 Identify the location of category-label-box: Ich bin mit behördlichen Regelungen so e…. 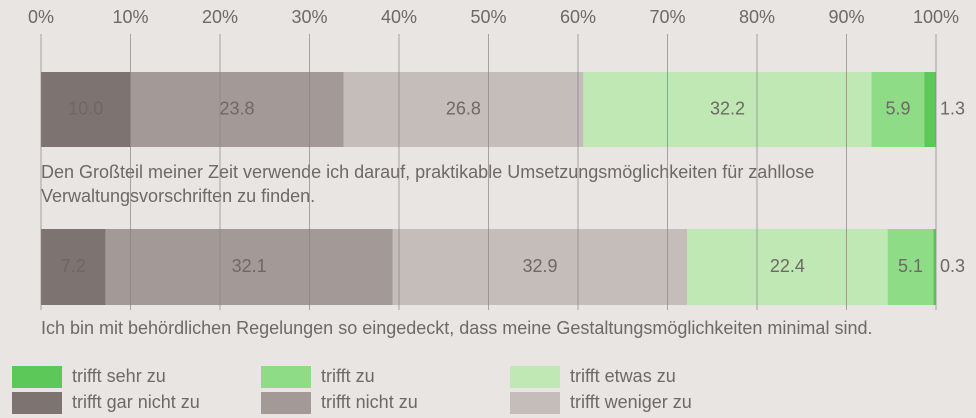
(457, 328).